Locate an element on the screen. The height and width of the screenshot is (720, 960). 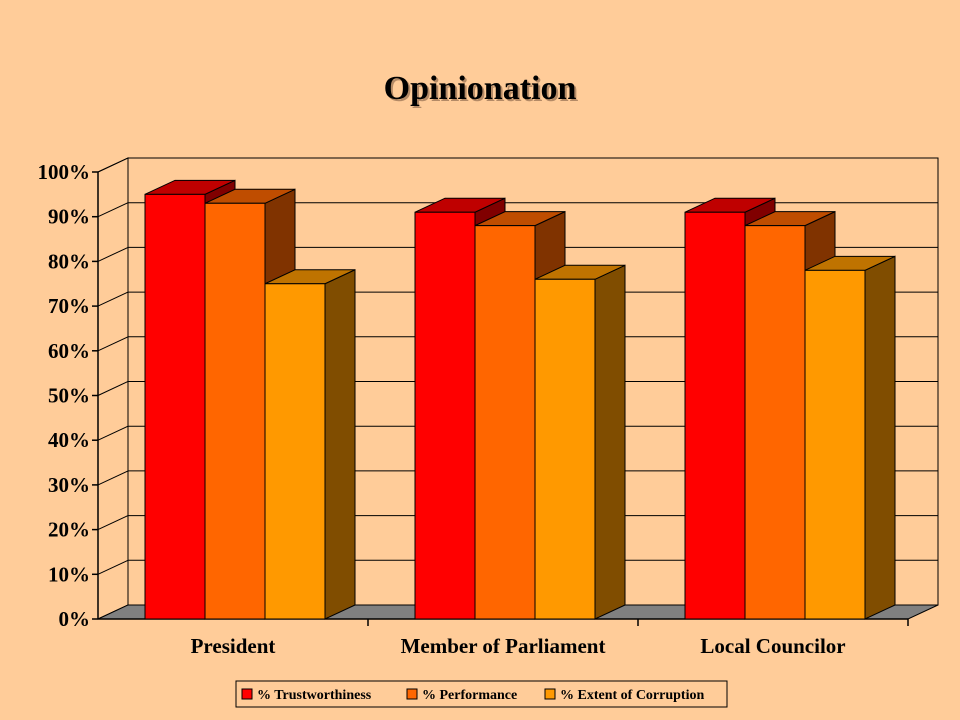
legend-label: % Trustworthiness is located at coordinates (314, 695).